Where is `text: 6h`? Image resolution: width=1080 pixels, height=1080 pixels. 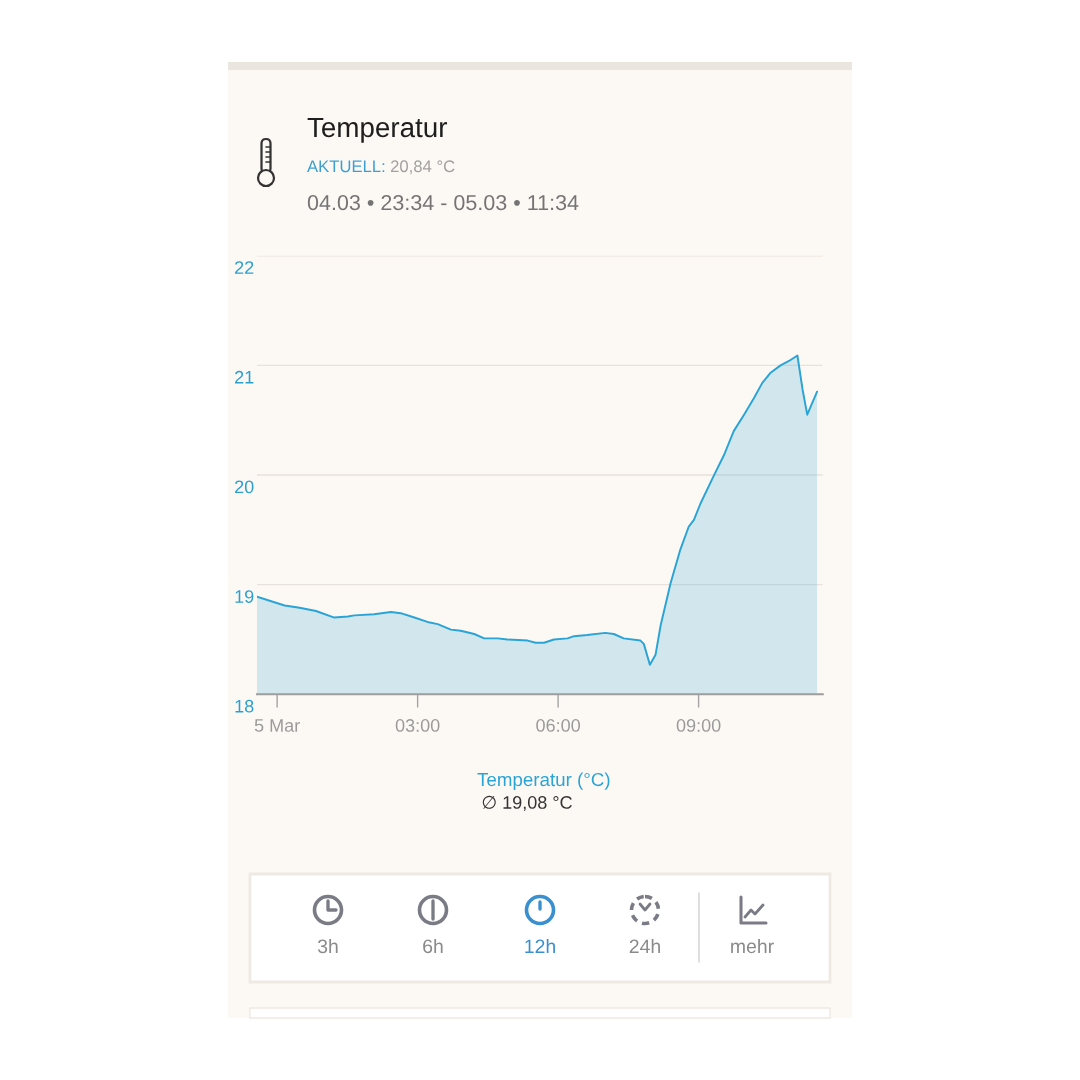 text: 6h is located at coordinates (433, 946).